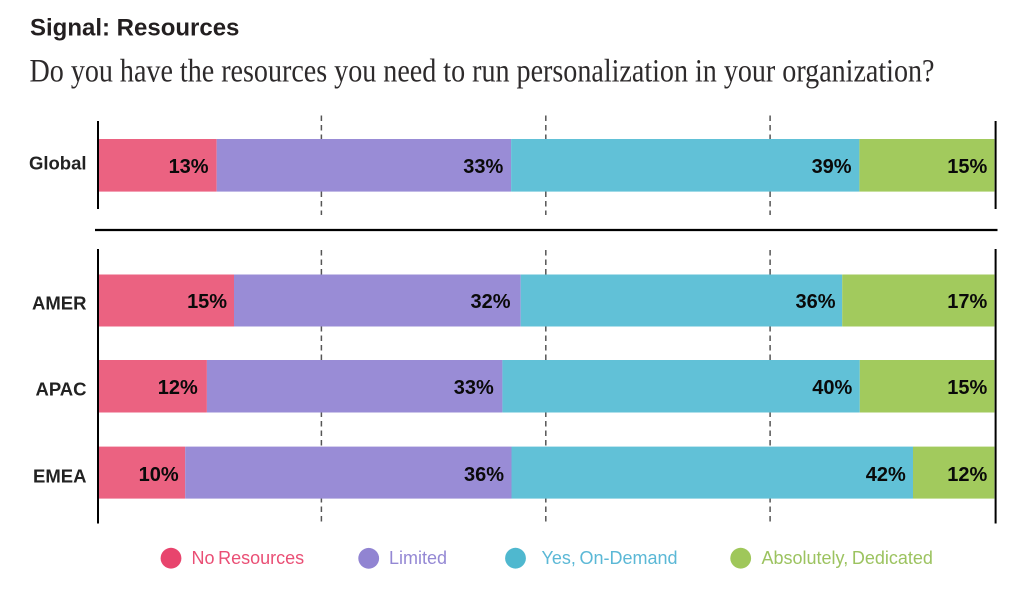 This screenshot has width=1024, height=595. I want to click on svg-text: 40%, so click(832, 388).